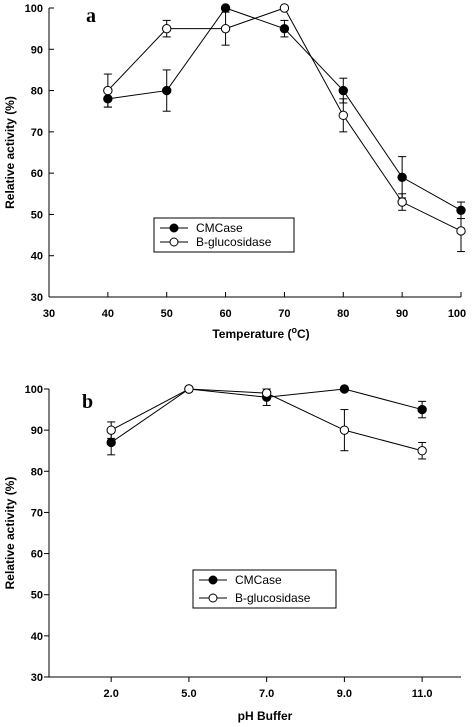 This screenshot has height=727, width=472. Describe the element at coordinates (87, 402) in the screenshot. I see `panel-letter: b` at that location.